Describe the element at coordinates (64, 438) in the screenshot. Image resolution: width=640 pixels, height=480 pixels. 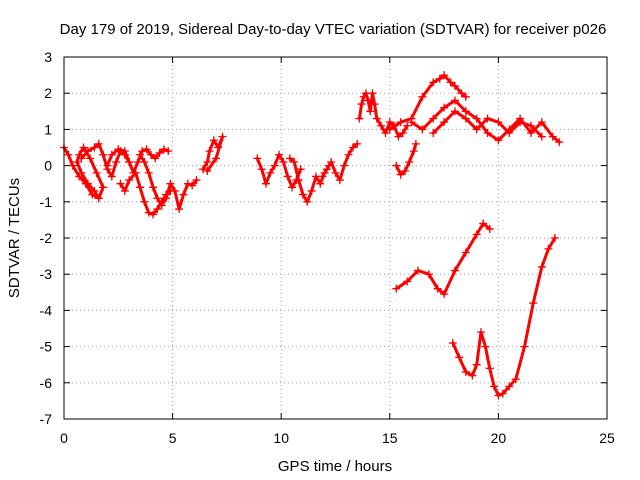
I see `x-tick-label: 0` at that location.